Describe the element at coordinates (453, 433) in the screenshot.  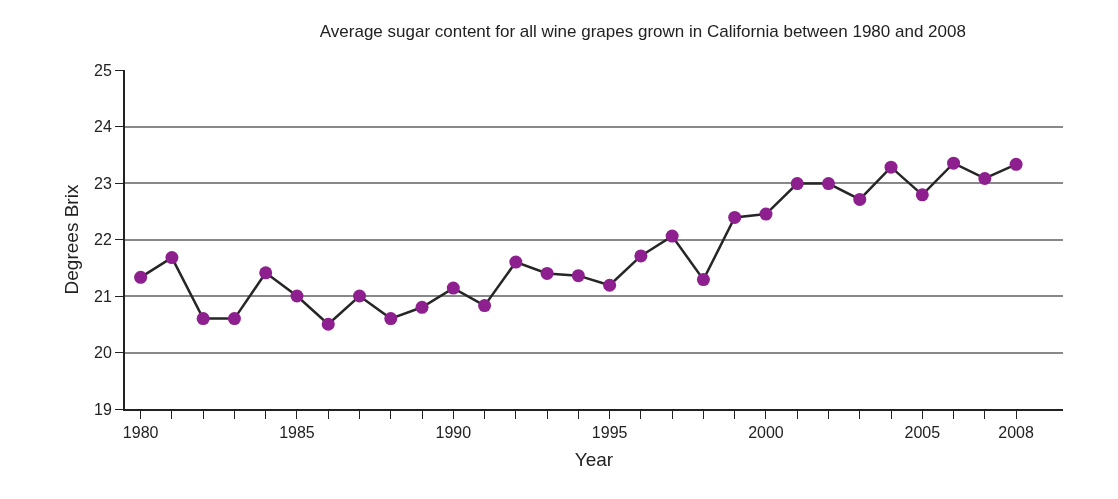
I see `x-tick-label: 1990` at that location.